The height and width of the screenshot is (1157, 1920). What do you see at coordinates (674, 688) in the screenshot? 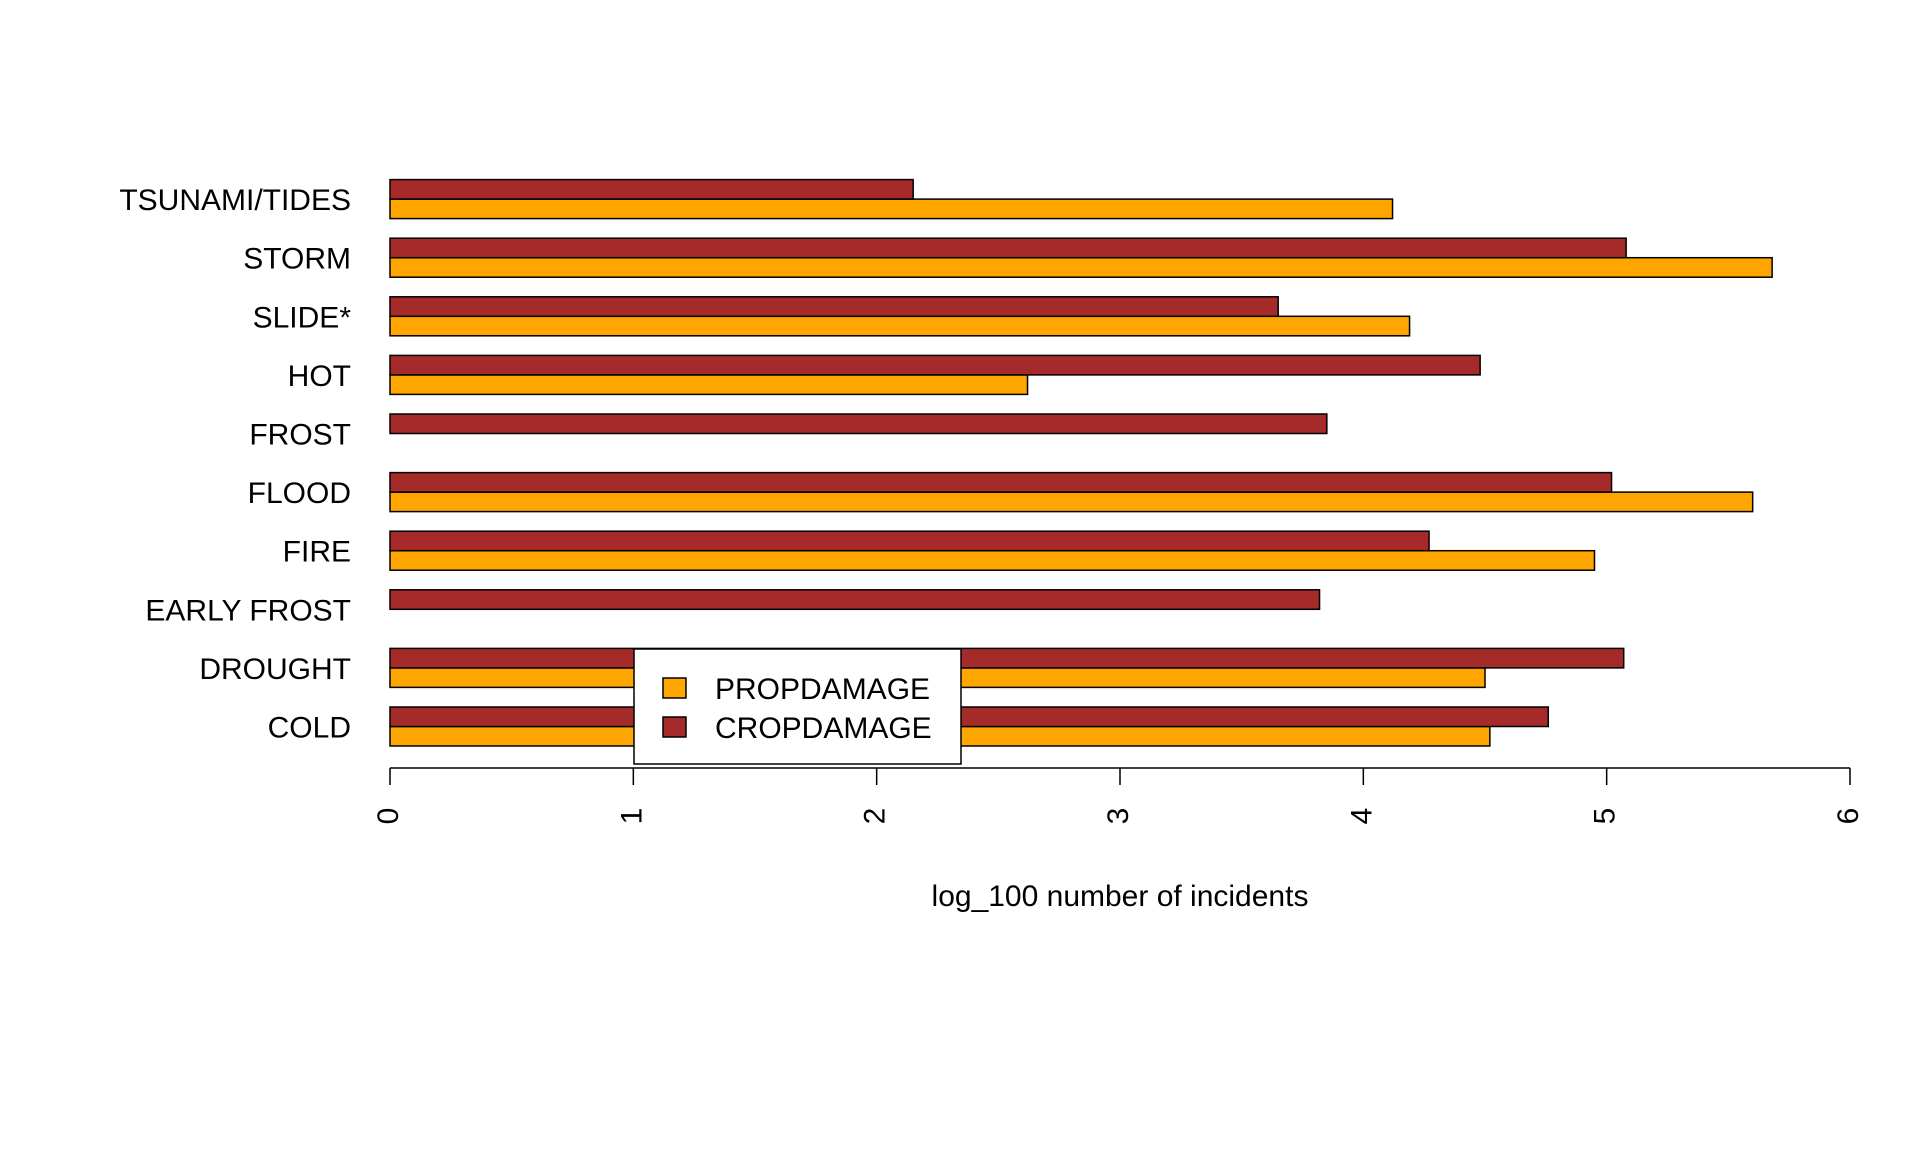
I see `legend-swatch-propdamage` at bounding box center [674, 688].